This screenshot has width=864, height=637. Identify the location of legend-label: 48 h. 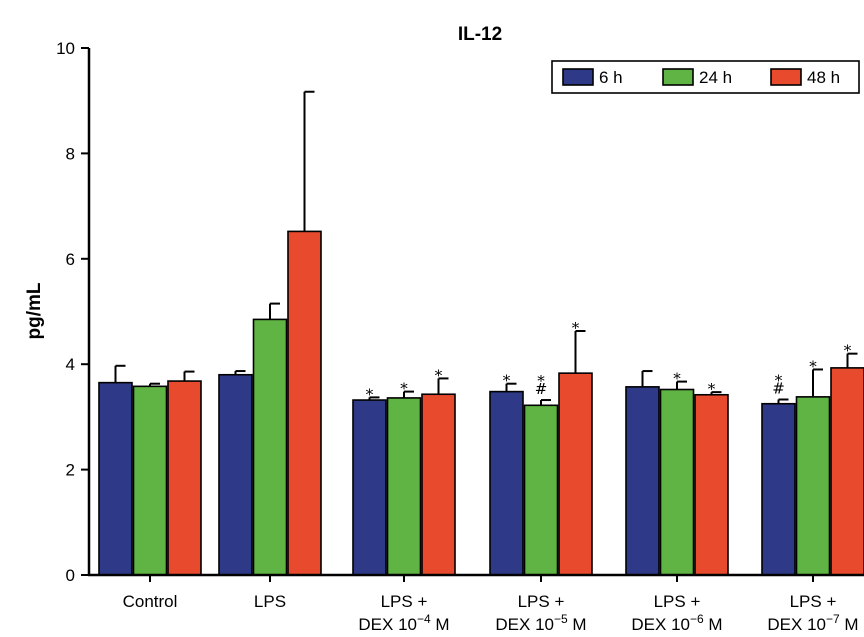
(823, 77).